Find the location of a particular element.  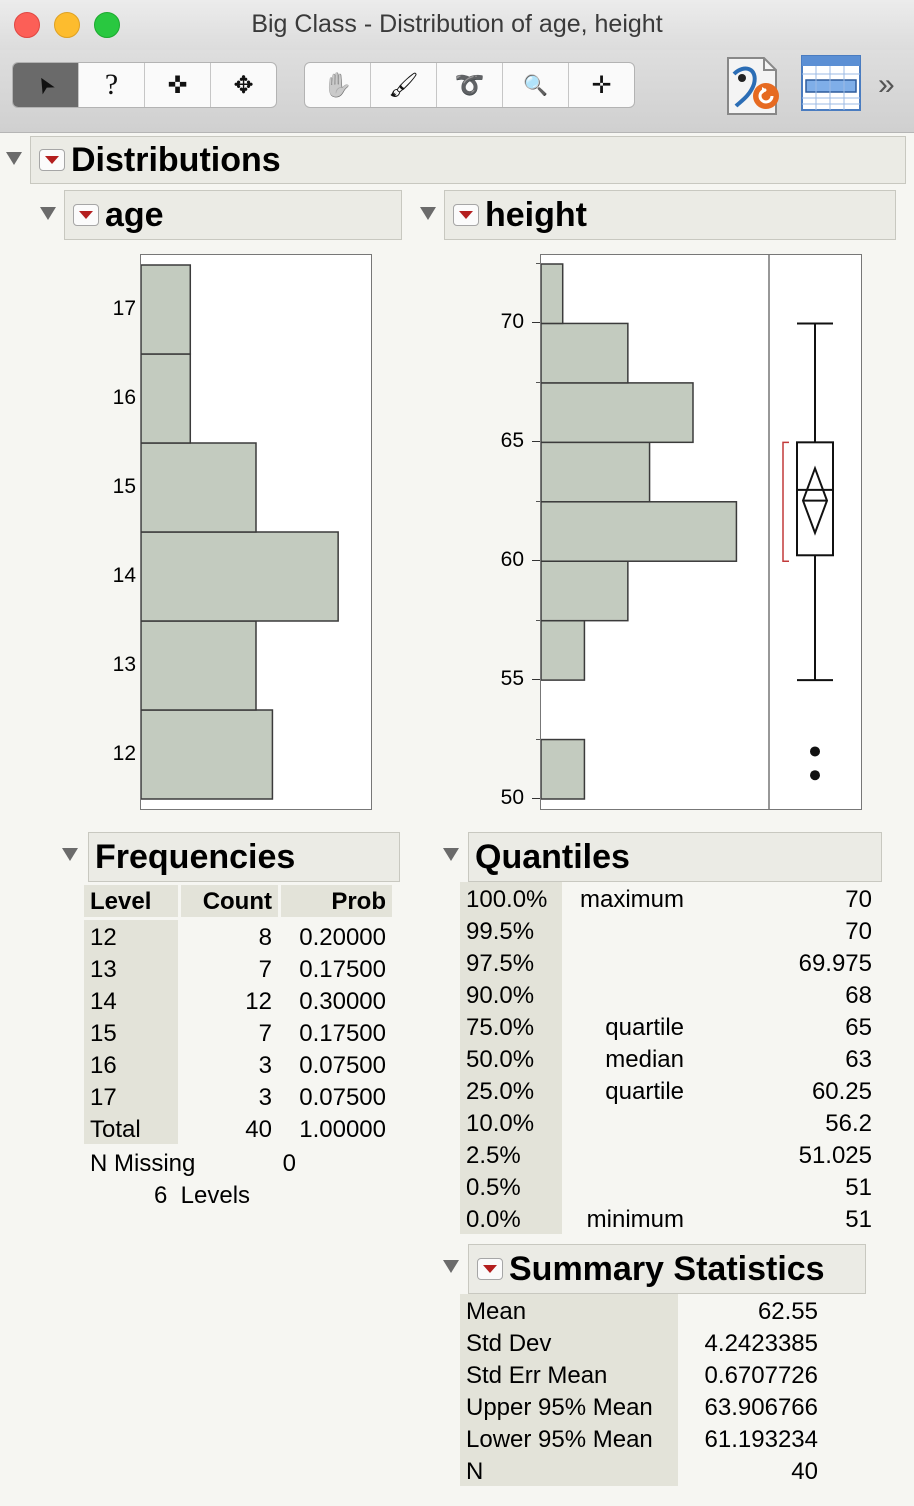

crosshair-icon: ✛ is located at coordinates (601, 85).